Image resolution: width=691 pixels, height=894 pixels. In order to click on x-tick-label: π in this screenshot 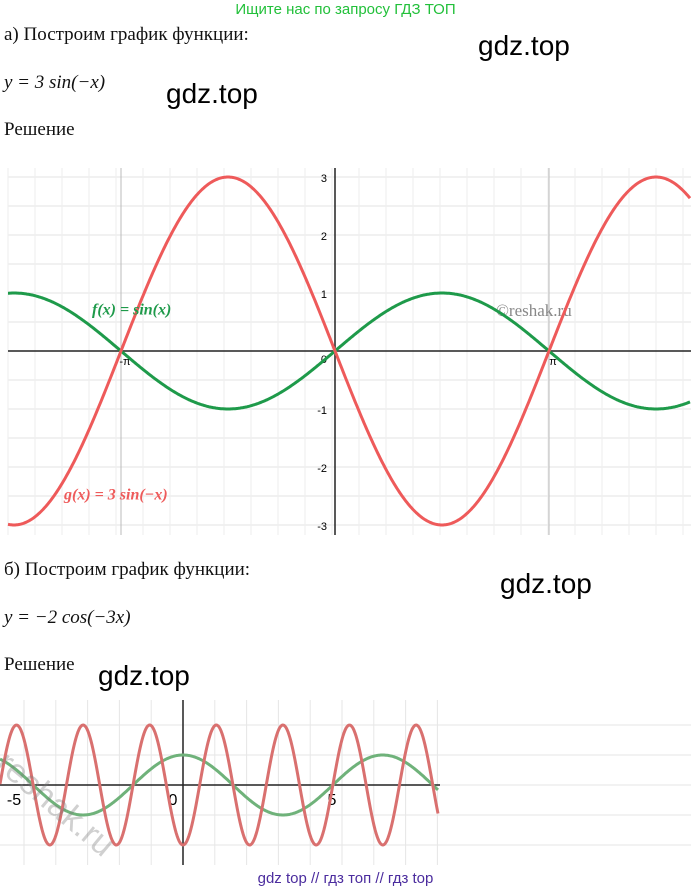, I will do `click(553, 362)`.